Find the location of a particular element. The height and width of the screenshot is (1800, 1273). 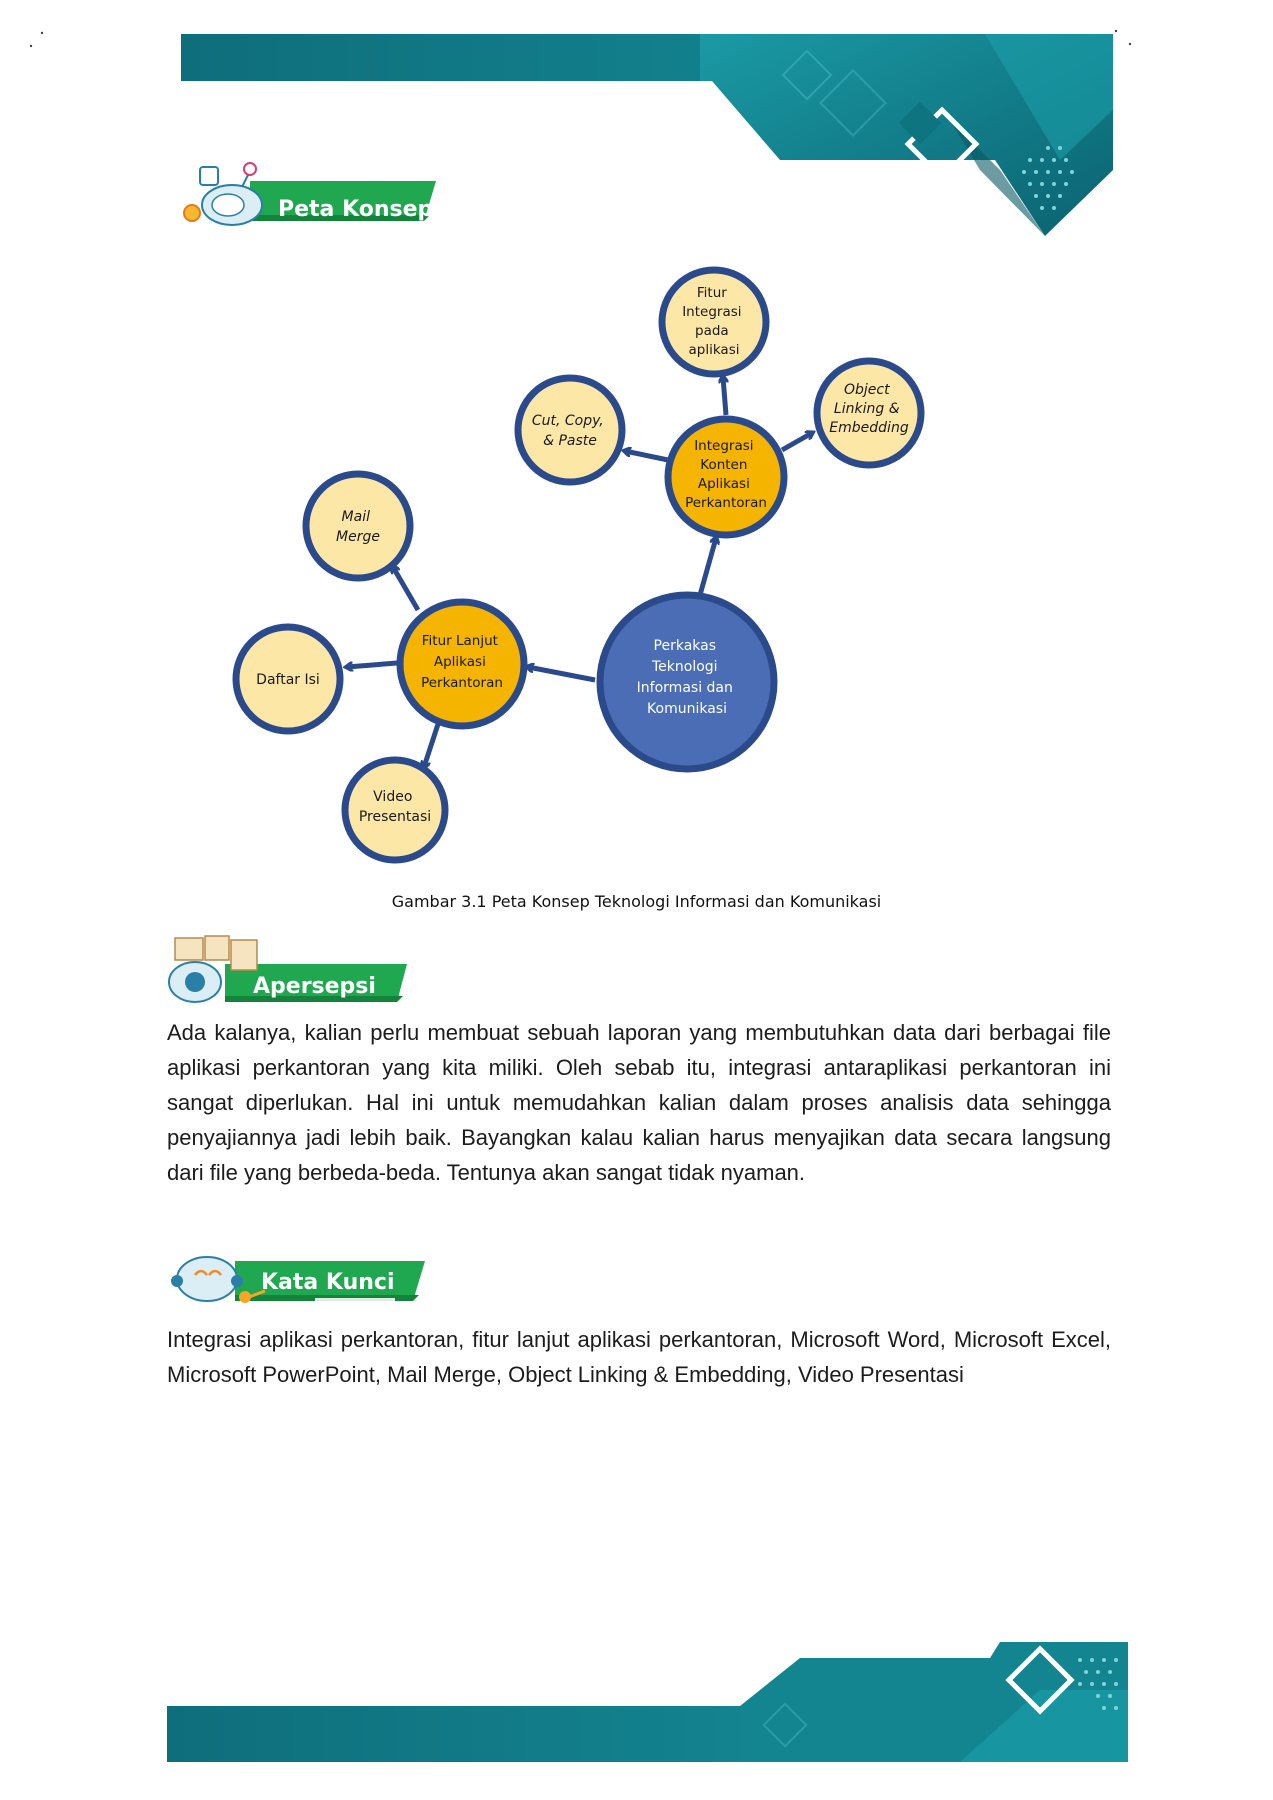

leaf-line: Fitur is located at coordinates (712, 293).